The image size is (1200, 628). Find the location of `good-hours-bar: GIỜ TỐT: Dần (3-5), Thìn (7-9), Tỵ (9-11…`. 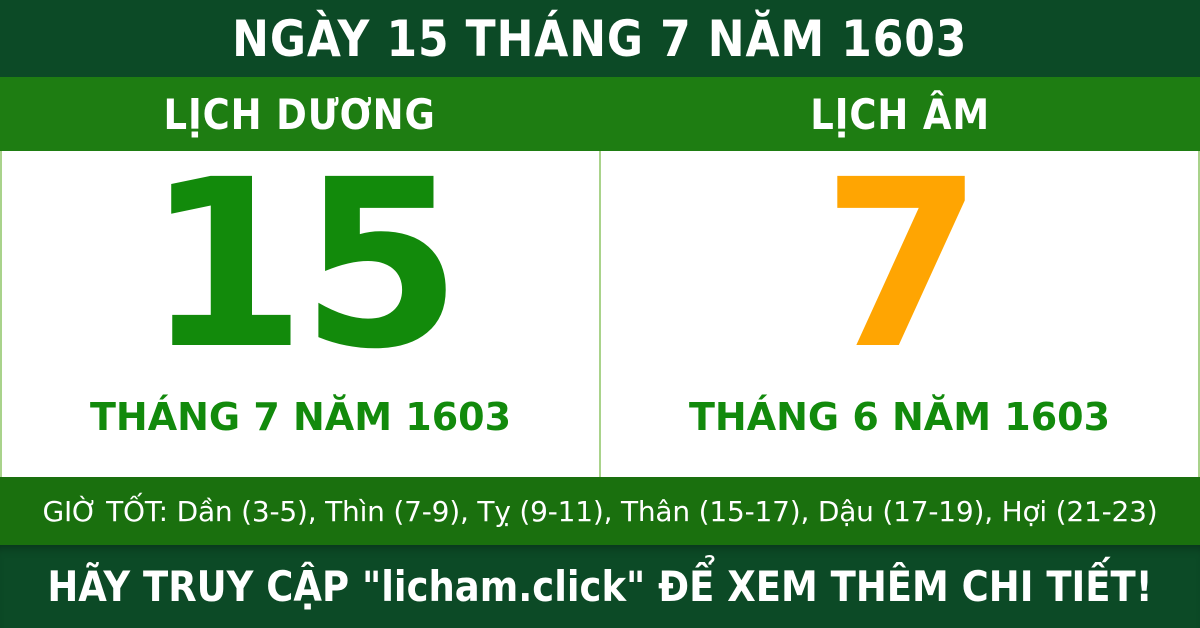

good-hours-bar: GIỜ TỐT: Dần (3-5), Thìn (7-9), Tỵ (9-11… is located at coordinates (600, 511).